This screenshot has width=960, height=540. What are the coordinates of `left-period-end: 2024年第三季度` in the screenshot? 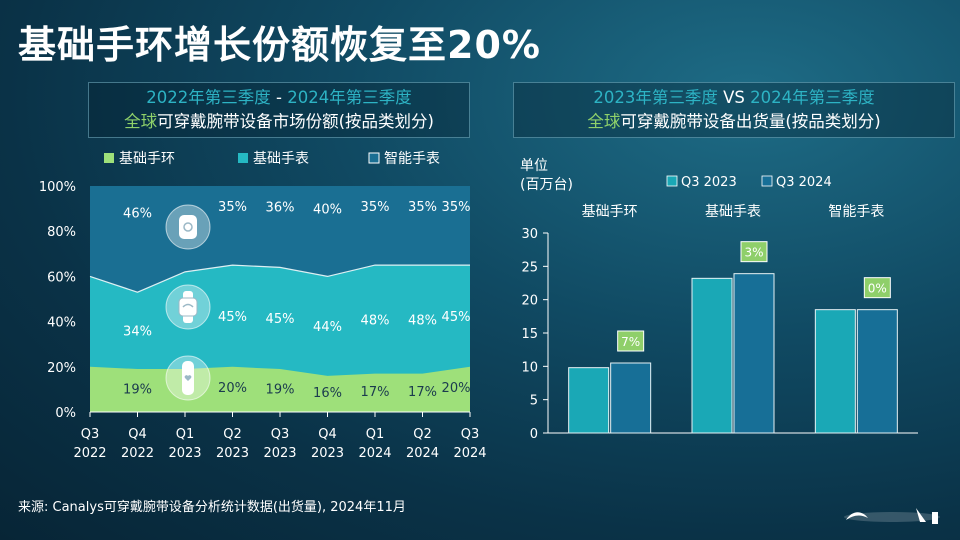 It's located at (349, 97).